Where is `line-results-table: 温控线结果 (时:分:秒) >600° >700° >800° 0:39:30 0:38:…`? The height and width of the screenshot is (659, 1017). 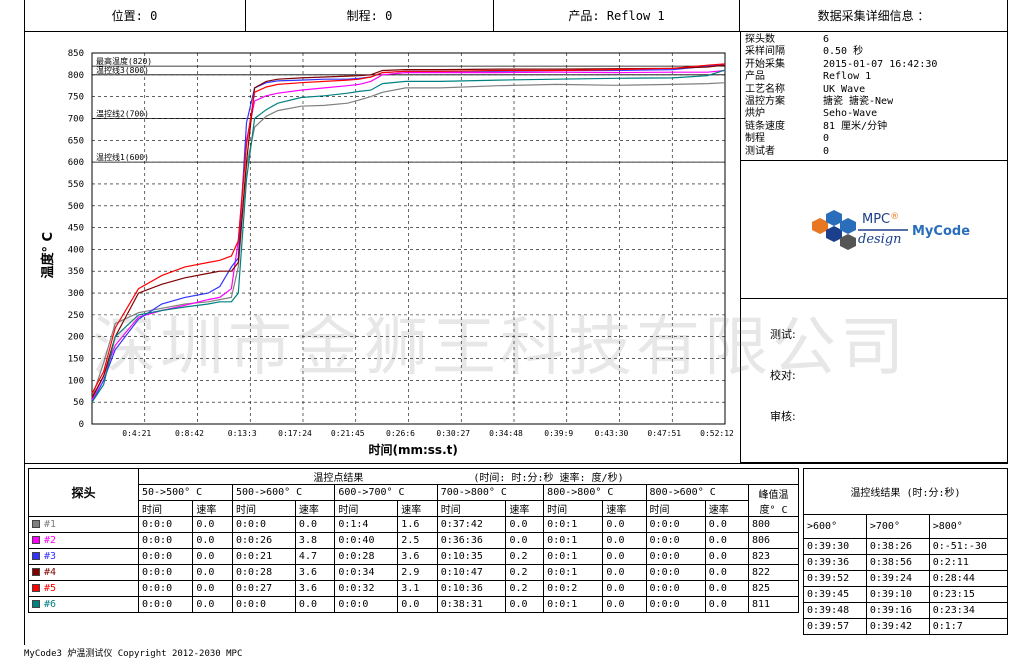 line-results-table: 温控线结果 (时:分:秒) >600° >700° >800° 0:39:30 0:38:… is located at coordinates (906, 551).